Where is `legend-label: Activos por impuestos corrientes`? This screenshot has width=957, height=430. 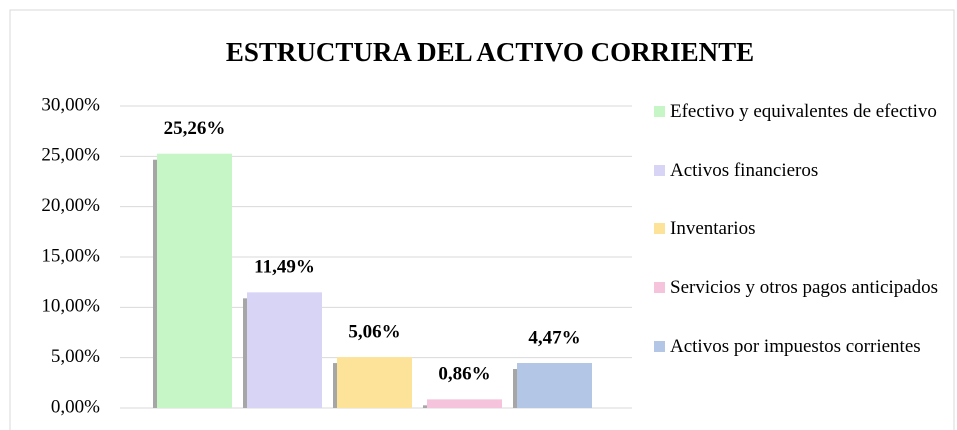 legend-label: Activos por impuestos corrientes is located at coordinates (795, 346).